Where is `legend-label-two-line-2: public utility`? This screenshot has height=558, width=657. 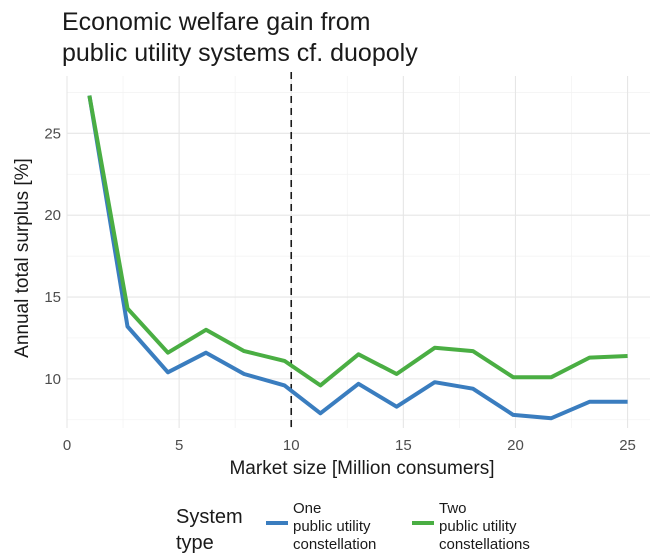 legend-label-two-line-2: public utility is located at coordinates (478, 526).